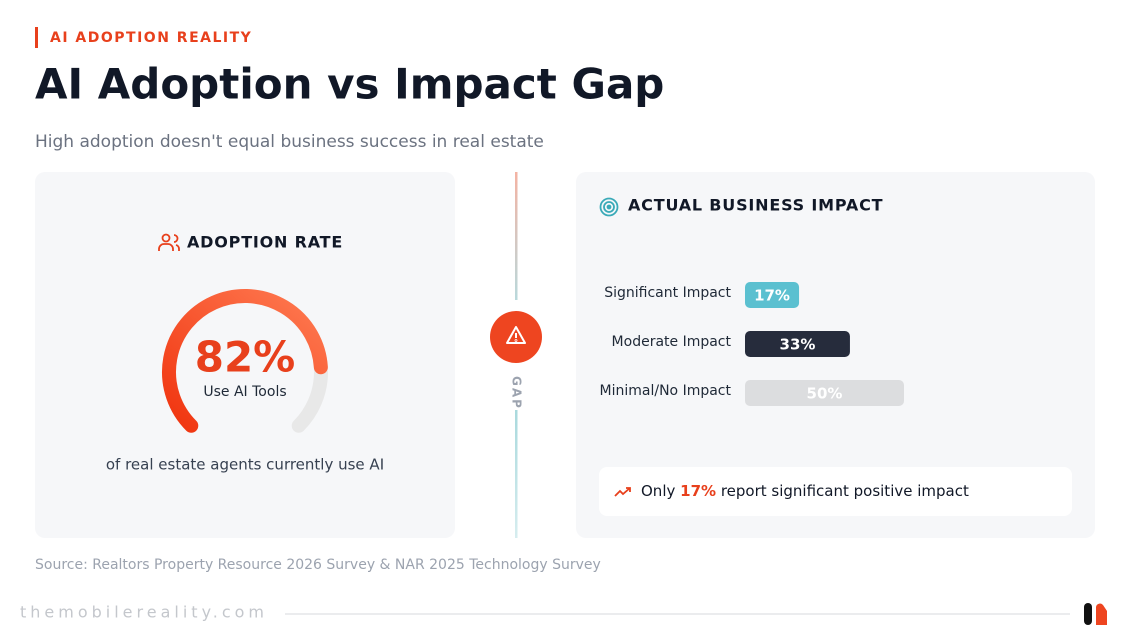 This screenshot has height=638, width=1126. Describe the element at coordinates (672, 342) in the screenshot. I see `bar-category: Moderate Impact` at that location.